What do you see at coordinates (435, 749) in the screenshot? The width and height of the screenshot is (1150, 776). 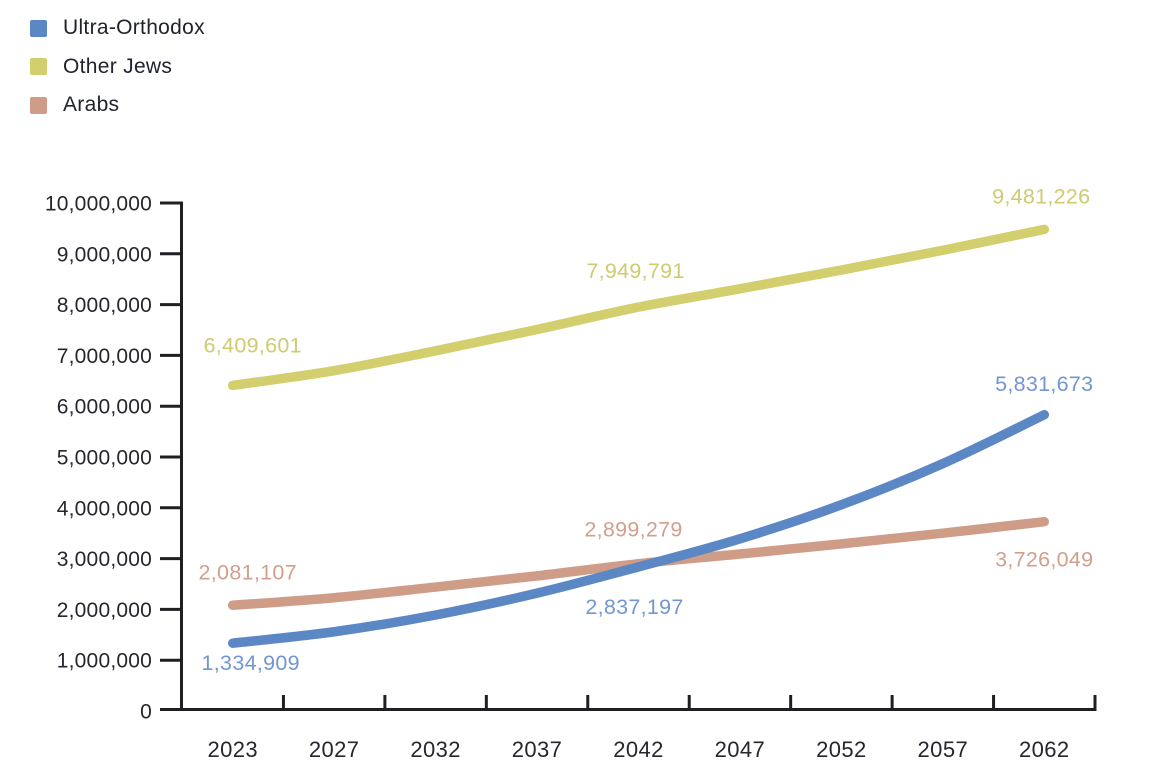 I see `x-axis-label: 2032` at bounding box center [435, 749].